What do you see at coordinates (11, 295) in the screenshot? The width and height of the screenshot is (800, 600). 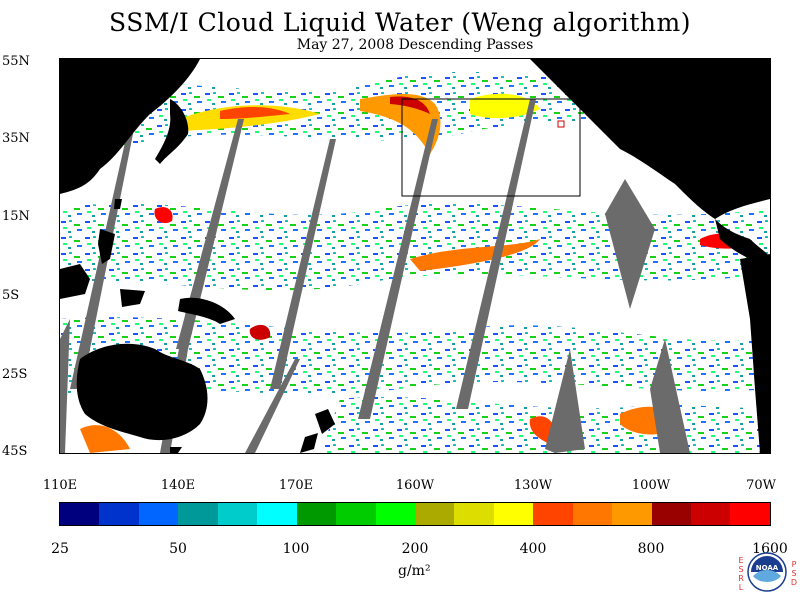 I see `lat-label: 5S` at bounding box center [11, 295].